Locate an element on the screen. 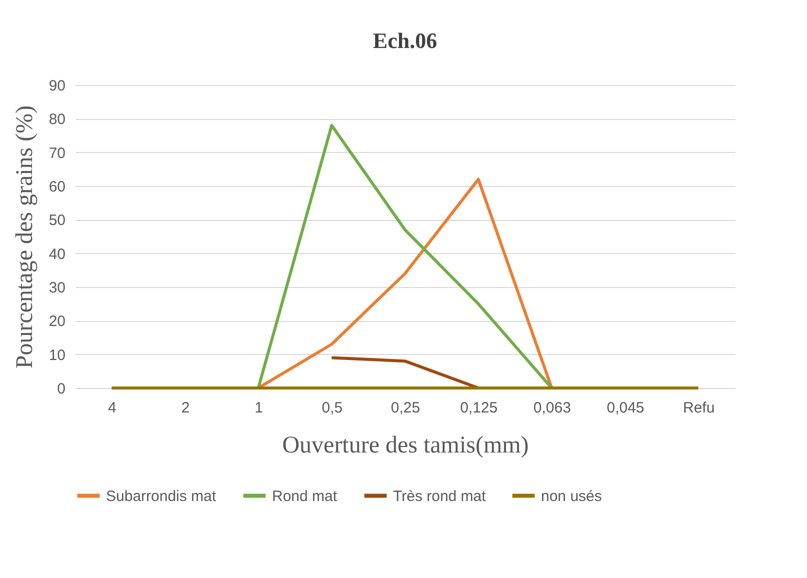 Image resolution: width=807 pixels, height=578 pixels. x-tick-label: 0,045 is located at coordinates (625, 408).